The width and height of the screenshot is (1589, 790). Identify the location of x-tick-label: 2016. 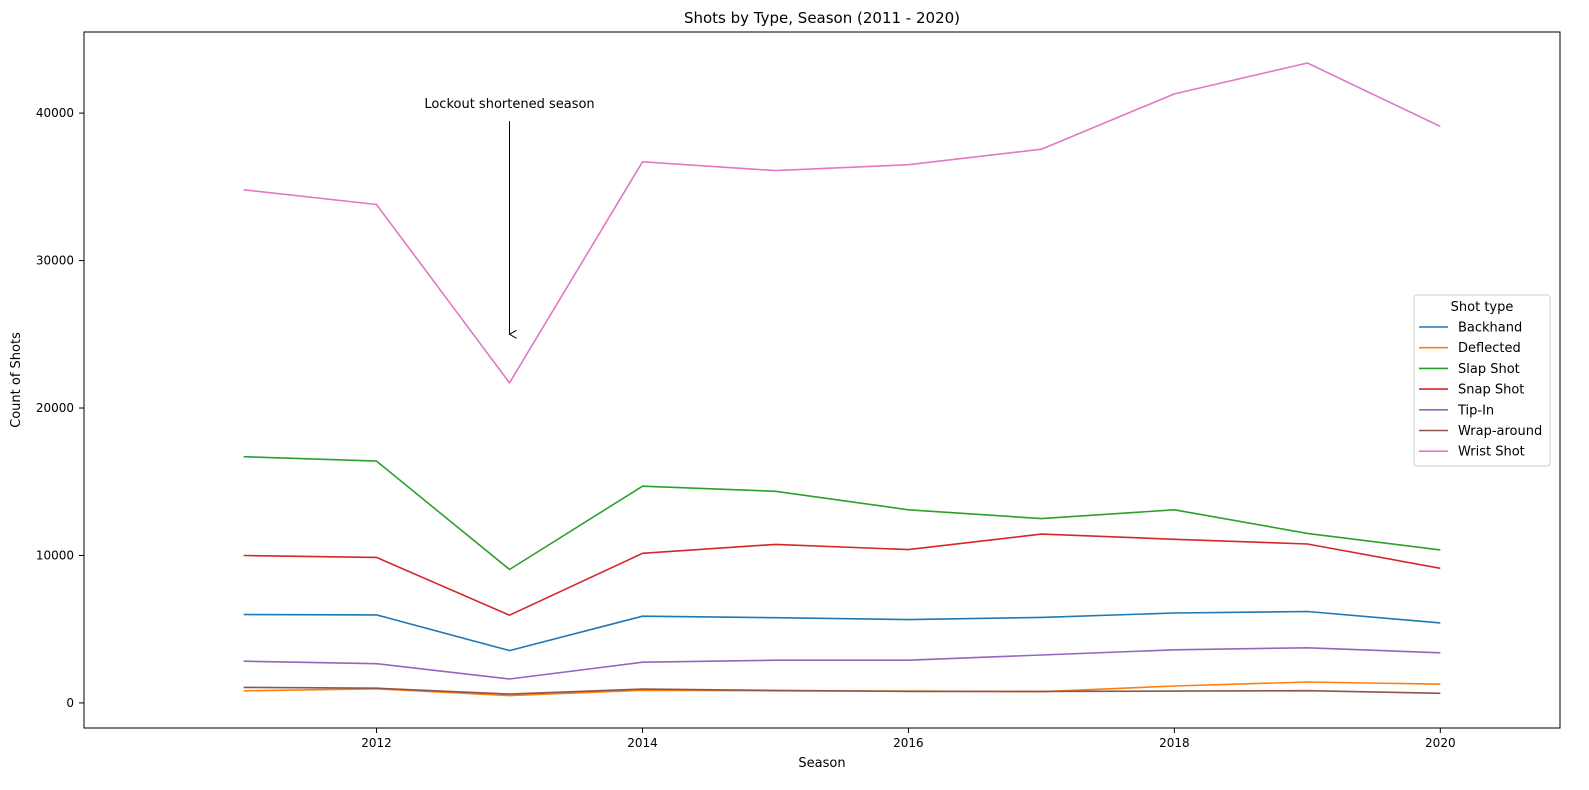
(908, 743).